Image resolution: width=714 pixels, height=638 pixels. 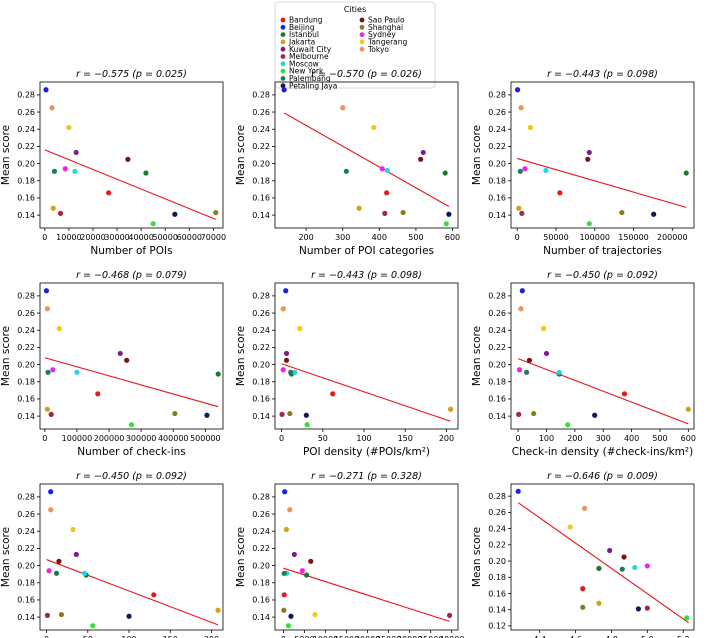 What do you see at coordinates (26, 531) in the screenshot?
I see `y-tick-label: 0.24` at bounding box center [26, 531].